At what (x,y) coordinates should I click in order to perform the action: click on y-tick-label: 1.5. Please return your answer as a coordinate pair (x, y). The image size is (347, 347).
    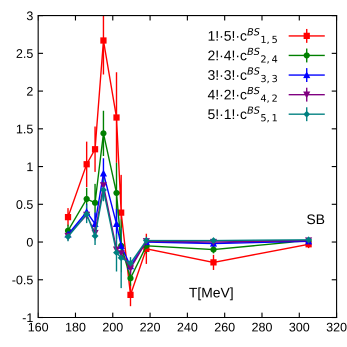
    Looking at the image, I should click on (24, 129).